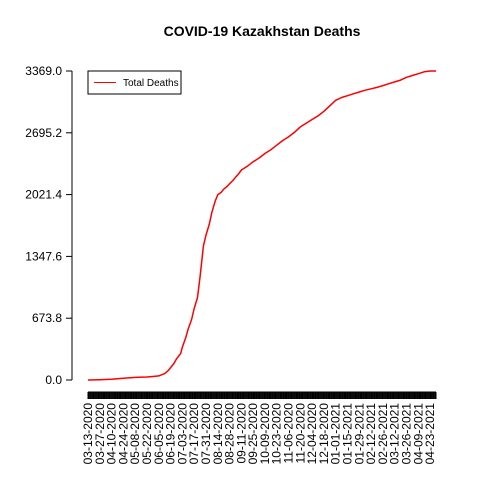 Image resolution: width=480 pixels, height=480 pixels. What do you see at coordinates (407, 434) in the screenshot?
I see `x-tick-label: 03-26-2021` at bounding box center [407, 434].